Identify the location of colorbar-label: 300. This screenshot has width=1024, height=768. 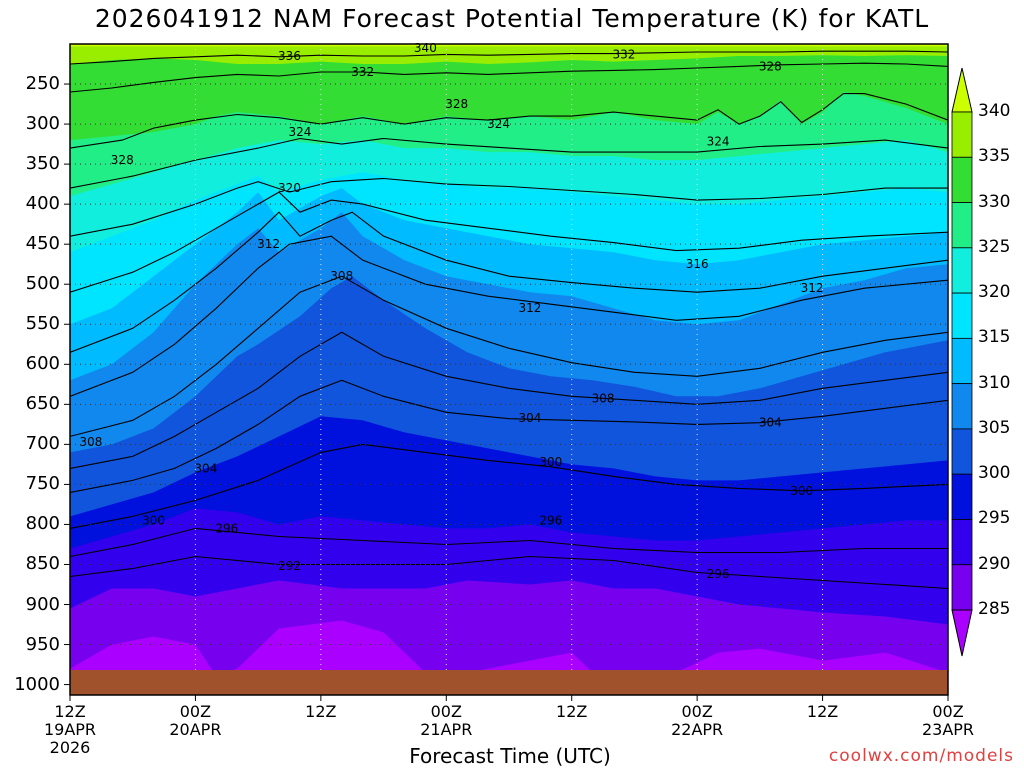
(994, 473).